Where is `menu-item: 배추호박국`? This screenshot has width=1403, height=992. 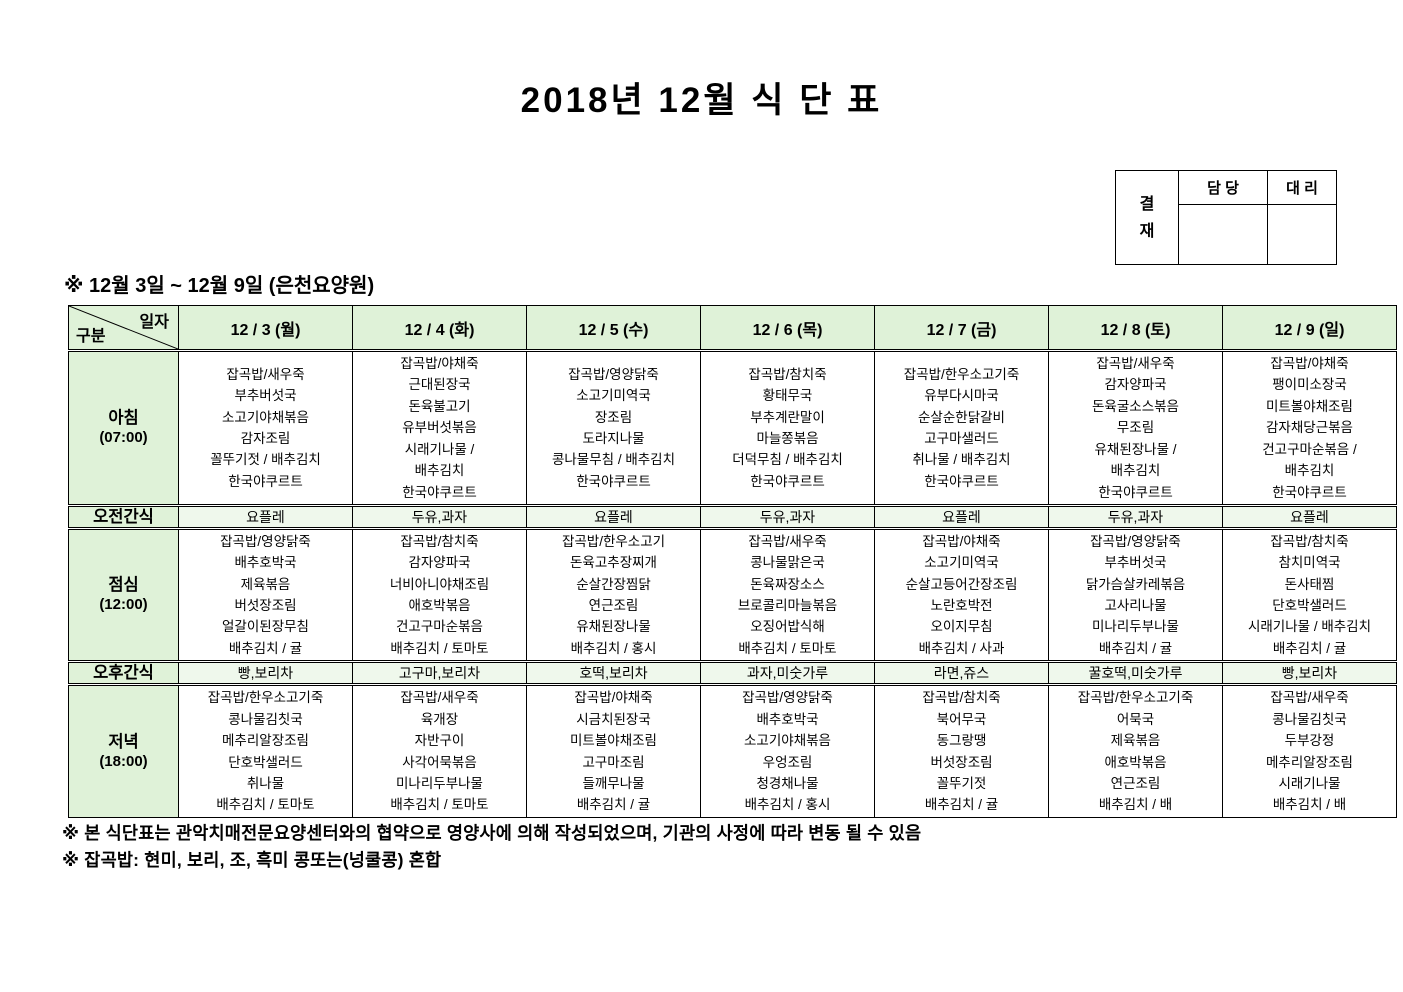
menu-item: 배추호박국 is located at coordinates (265, 563).